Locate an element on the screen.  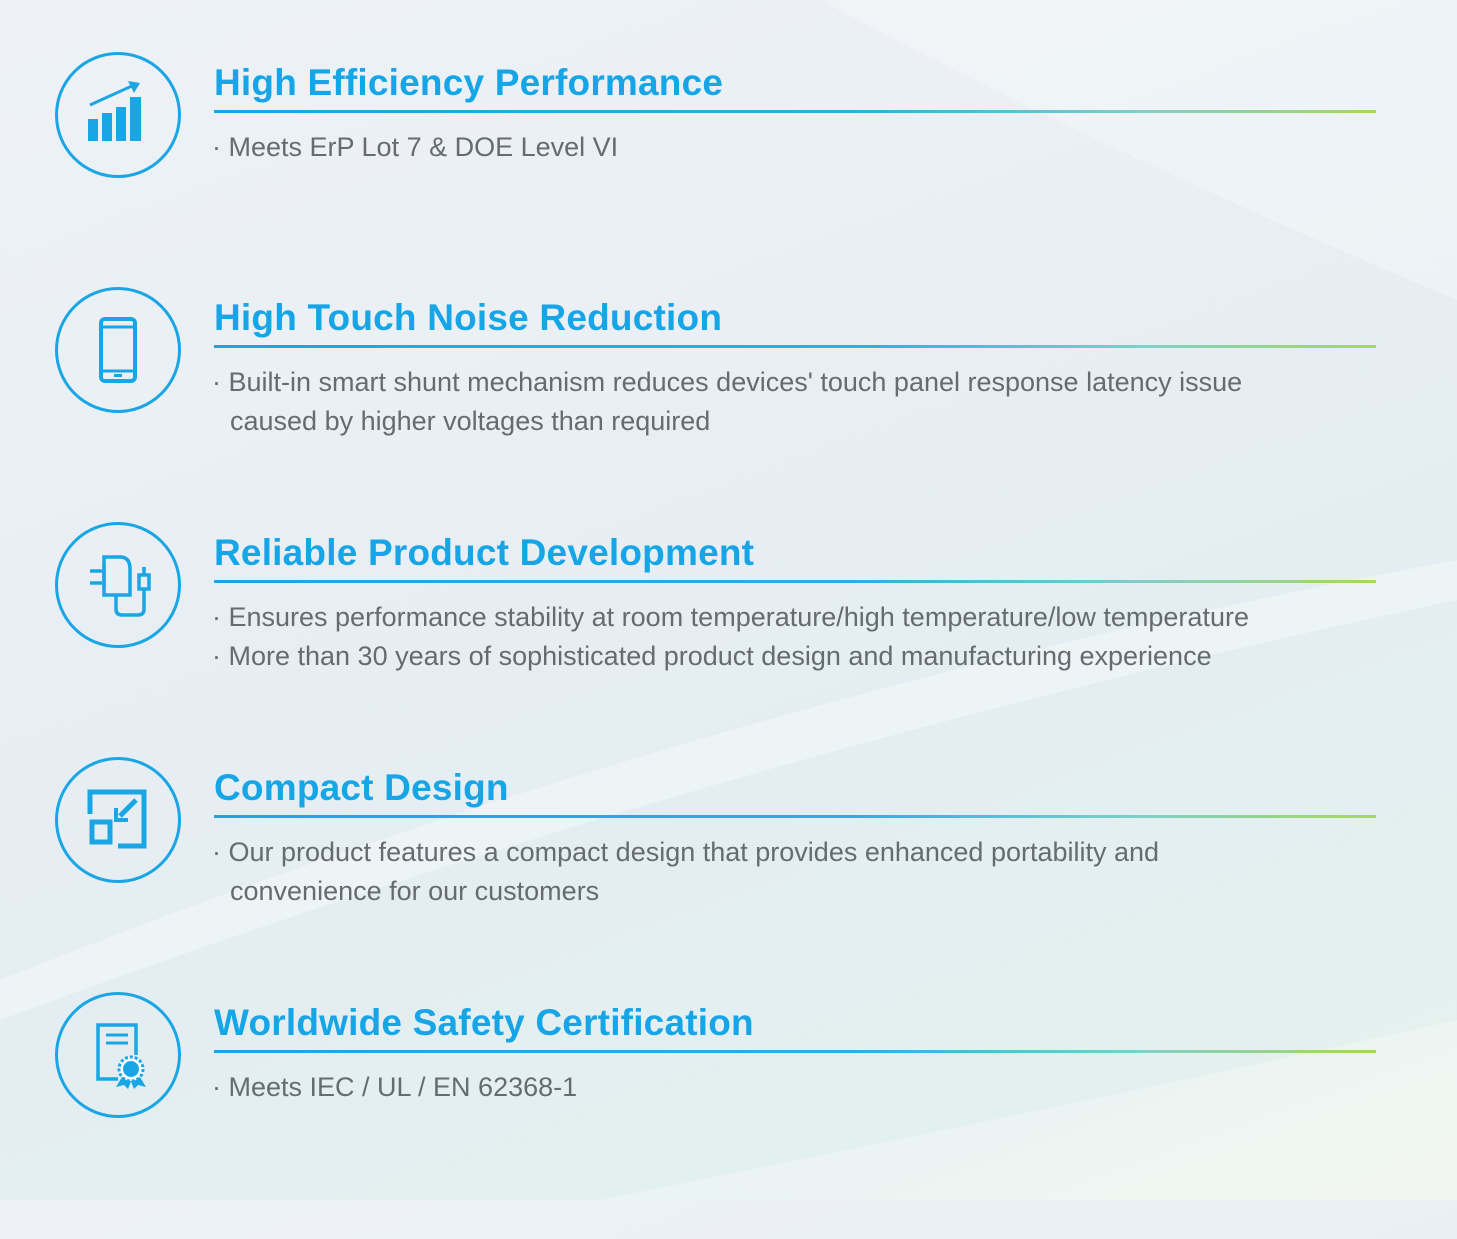
feature-title: Worldwide Safety Certification is located at coordinates (484, 1022).